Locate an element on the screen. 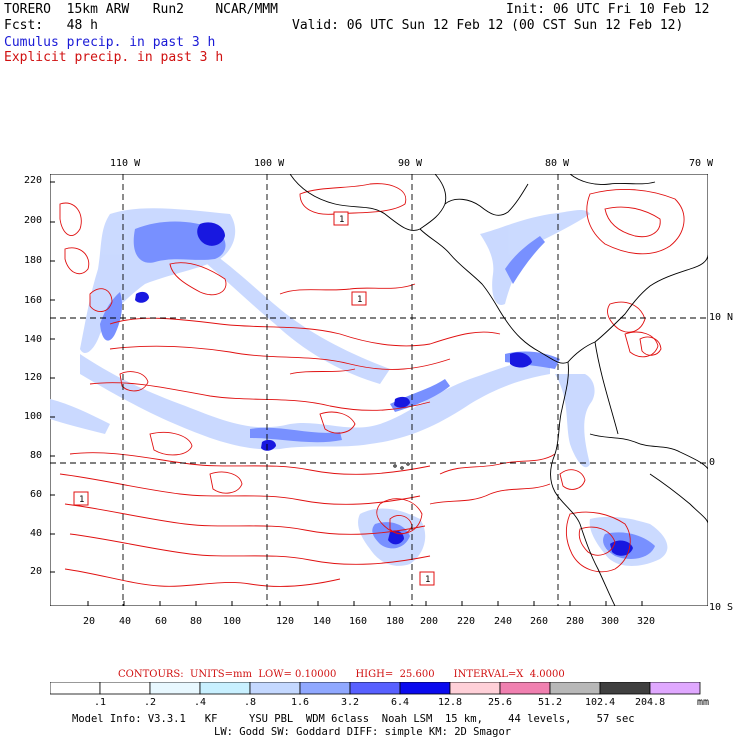  lat-label-10s: 10 S is located at coordinates (721, 607).